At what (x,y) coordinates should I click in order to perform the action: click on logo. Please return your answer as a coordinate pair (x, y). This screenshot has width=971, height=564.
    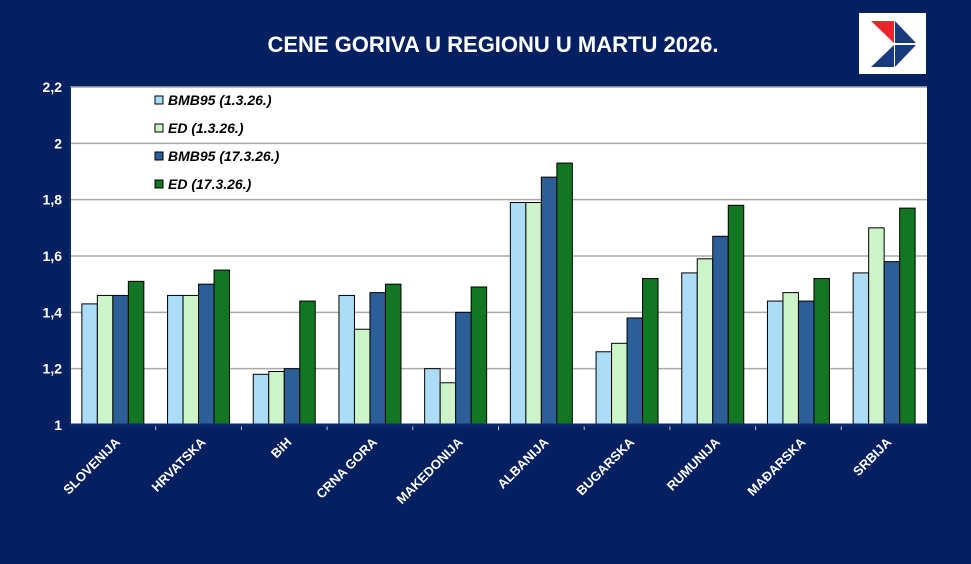
    Looking at the image, I should click on (892, 43).